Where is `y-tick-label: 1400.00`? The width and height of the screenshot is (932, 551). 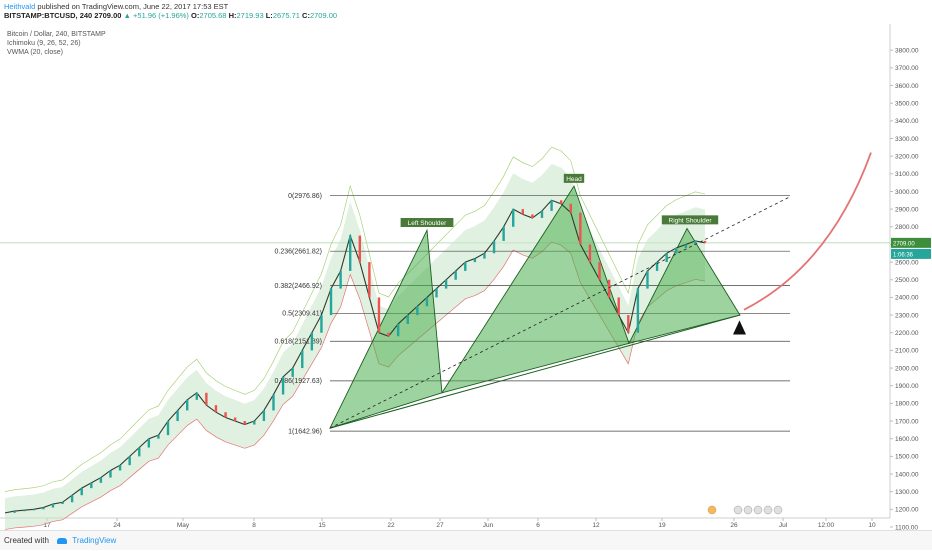 y-tick-label: 1400.00 is located at coordinates (907, 474).